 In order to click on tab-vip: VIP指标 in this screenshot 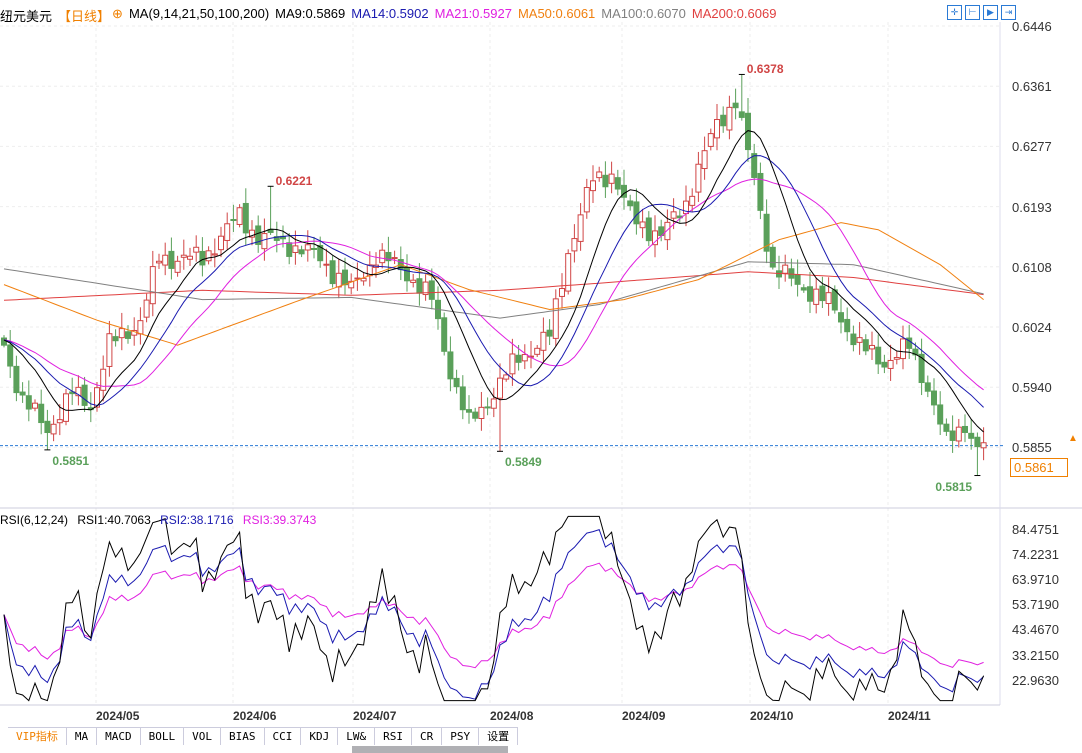, I will do `click(37, 736)`.